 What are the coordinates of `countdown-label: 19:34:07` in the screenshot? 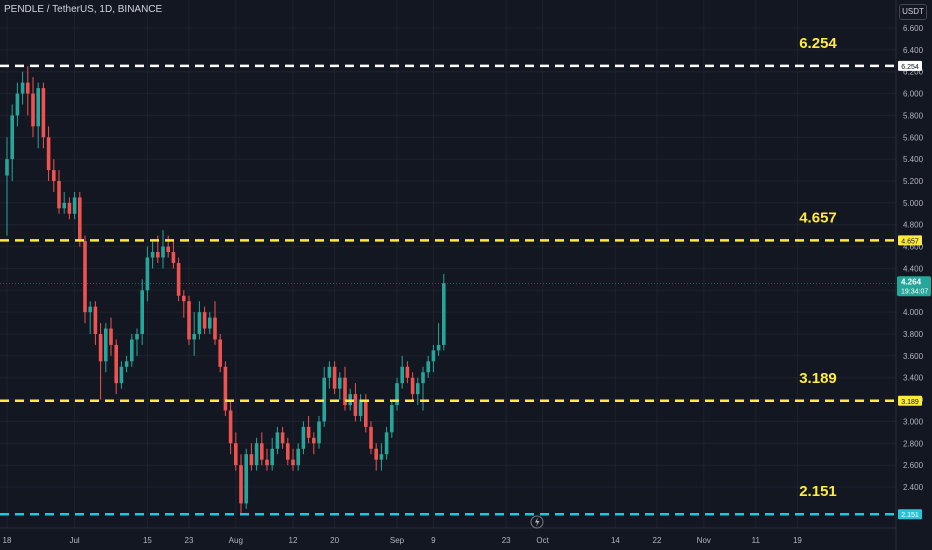 It's located at (914, 291).